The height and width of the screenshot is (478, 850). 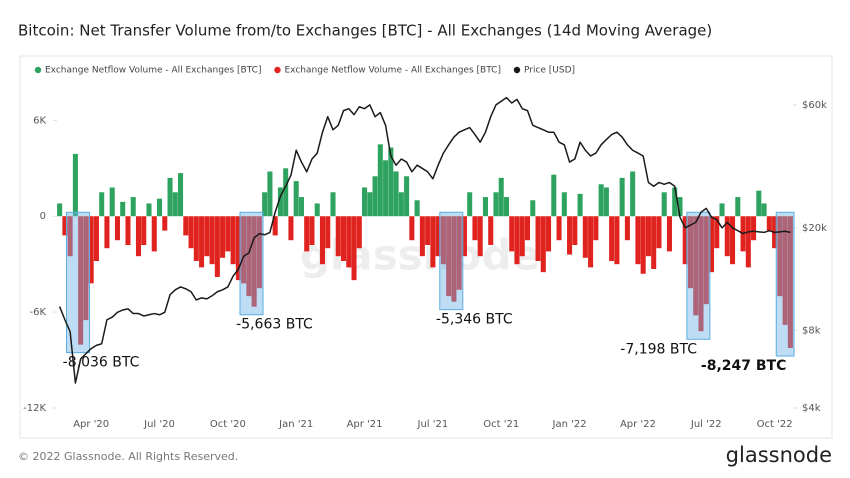 I want to click on data-label: -7,198 BTC, so click(x=658, y=349).